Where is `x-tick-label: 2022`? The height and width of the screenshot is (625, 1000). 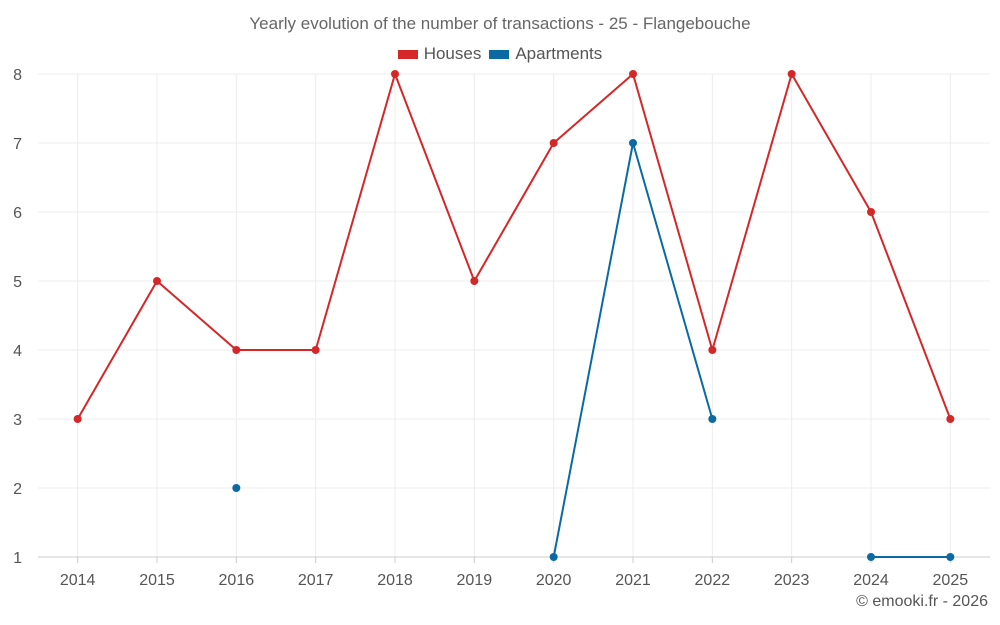
x-tick-label: 2022 is located at coordinates (713, 580).